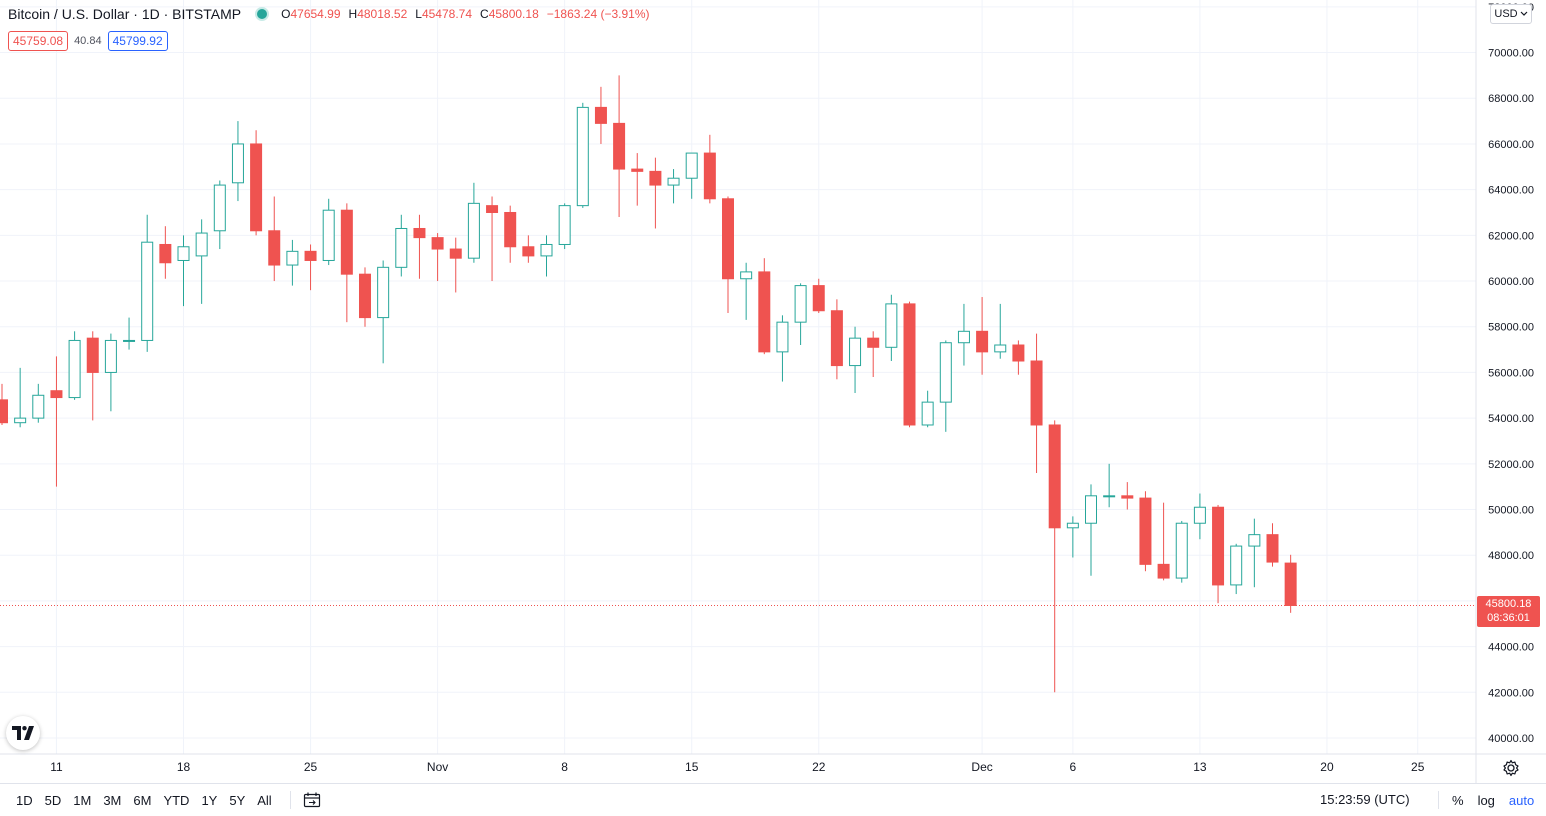  What do you see at coordinates (315, 14) in the screenshot?
I see `open-value: 47654.99` at bounding box center [315, 14].